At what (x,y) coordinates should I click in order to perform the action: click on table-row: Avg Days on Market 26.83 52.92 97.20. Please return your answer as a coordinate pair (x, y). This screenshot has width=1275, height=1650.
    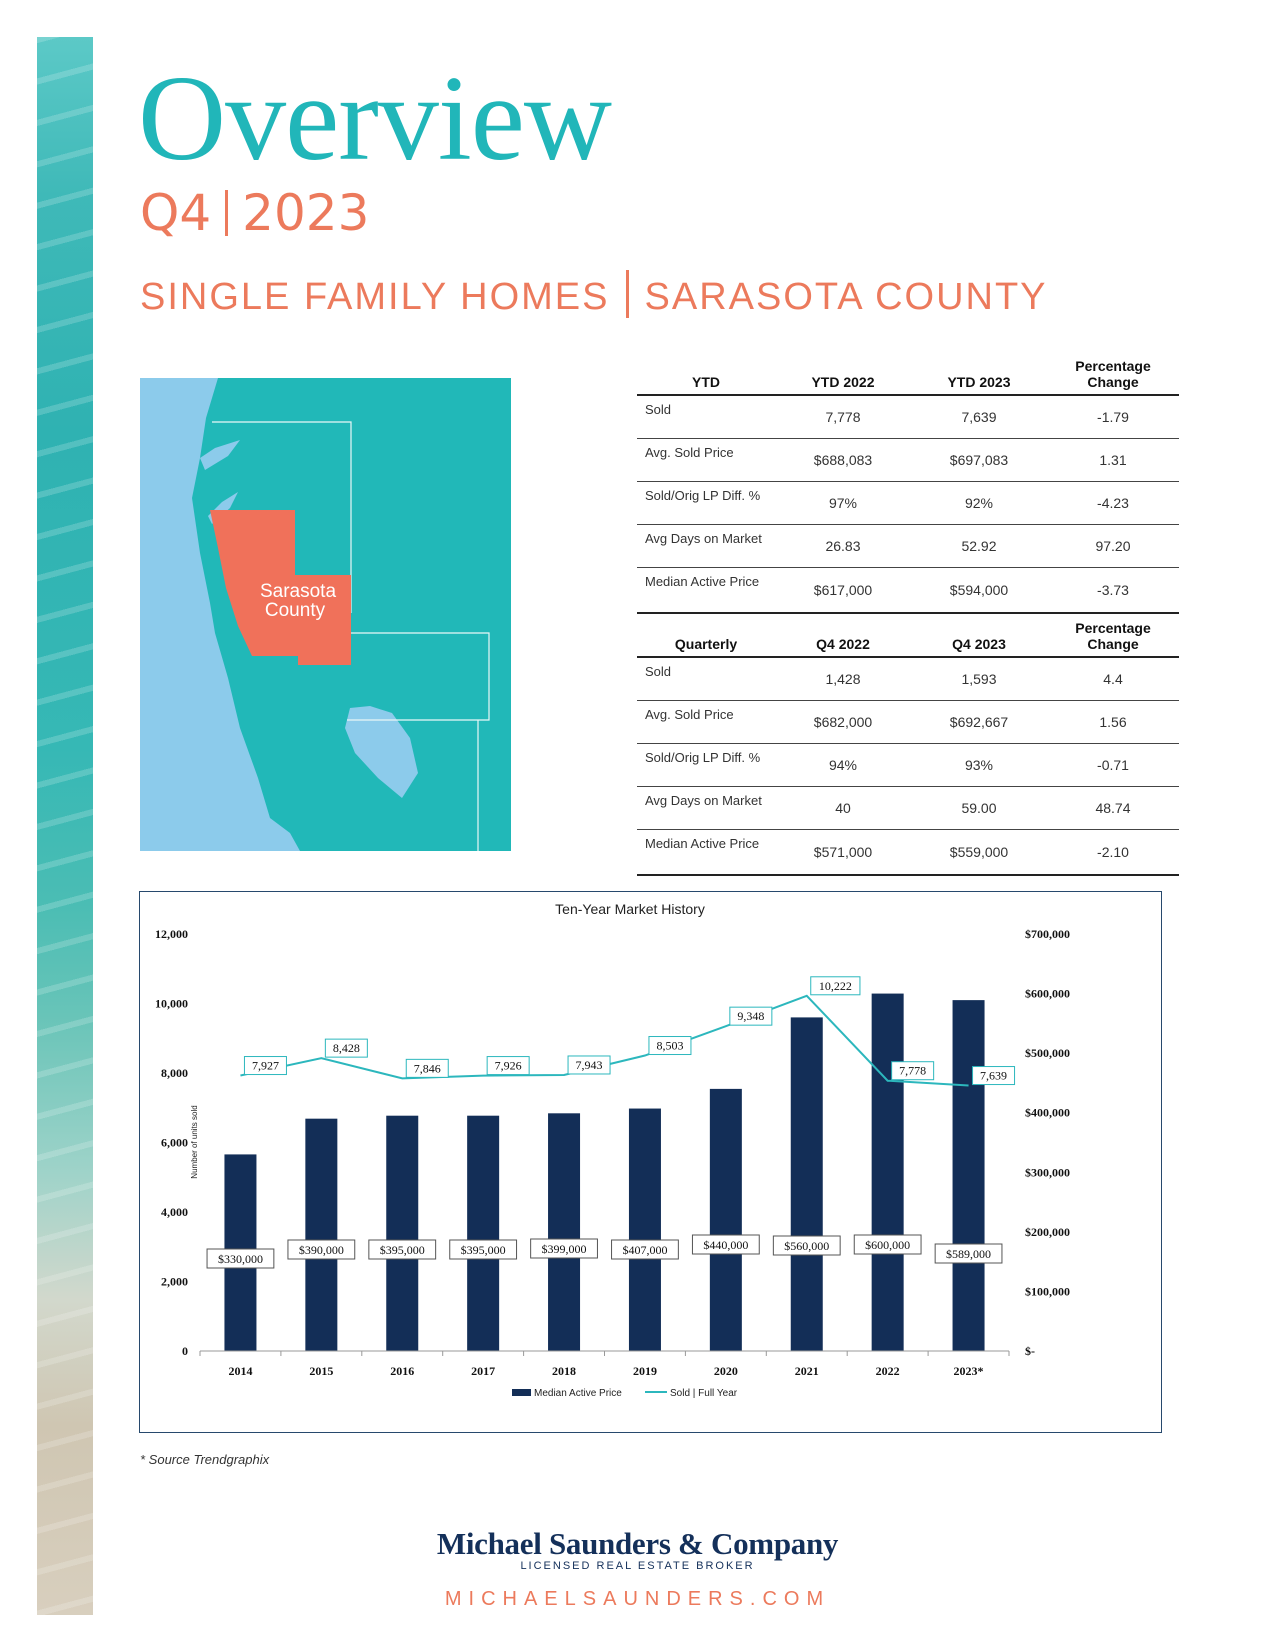
    Looking at the image, I should click on (908, 546).